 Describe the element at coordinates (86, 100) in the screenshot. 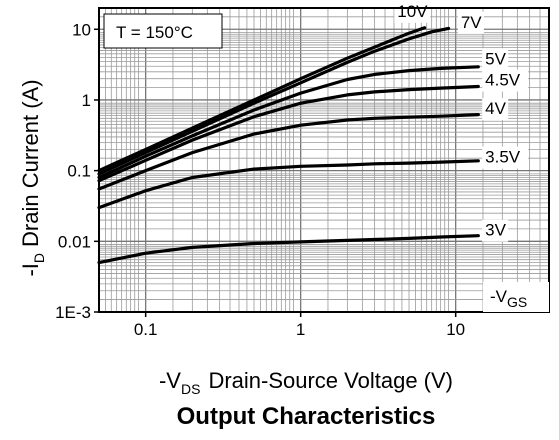

I see `y-tick-label: 1` at that location.